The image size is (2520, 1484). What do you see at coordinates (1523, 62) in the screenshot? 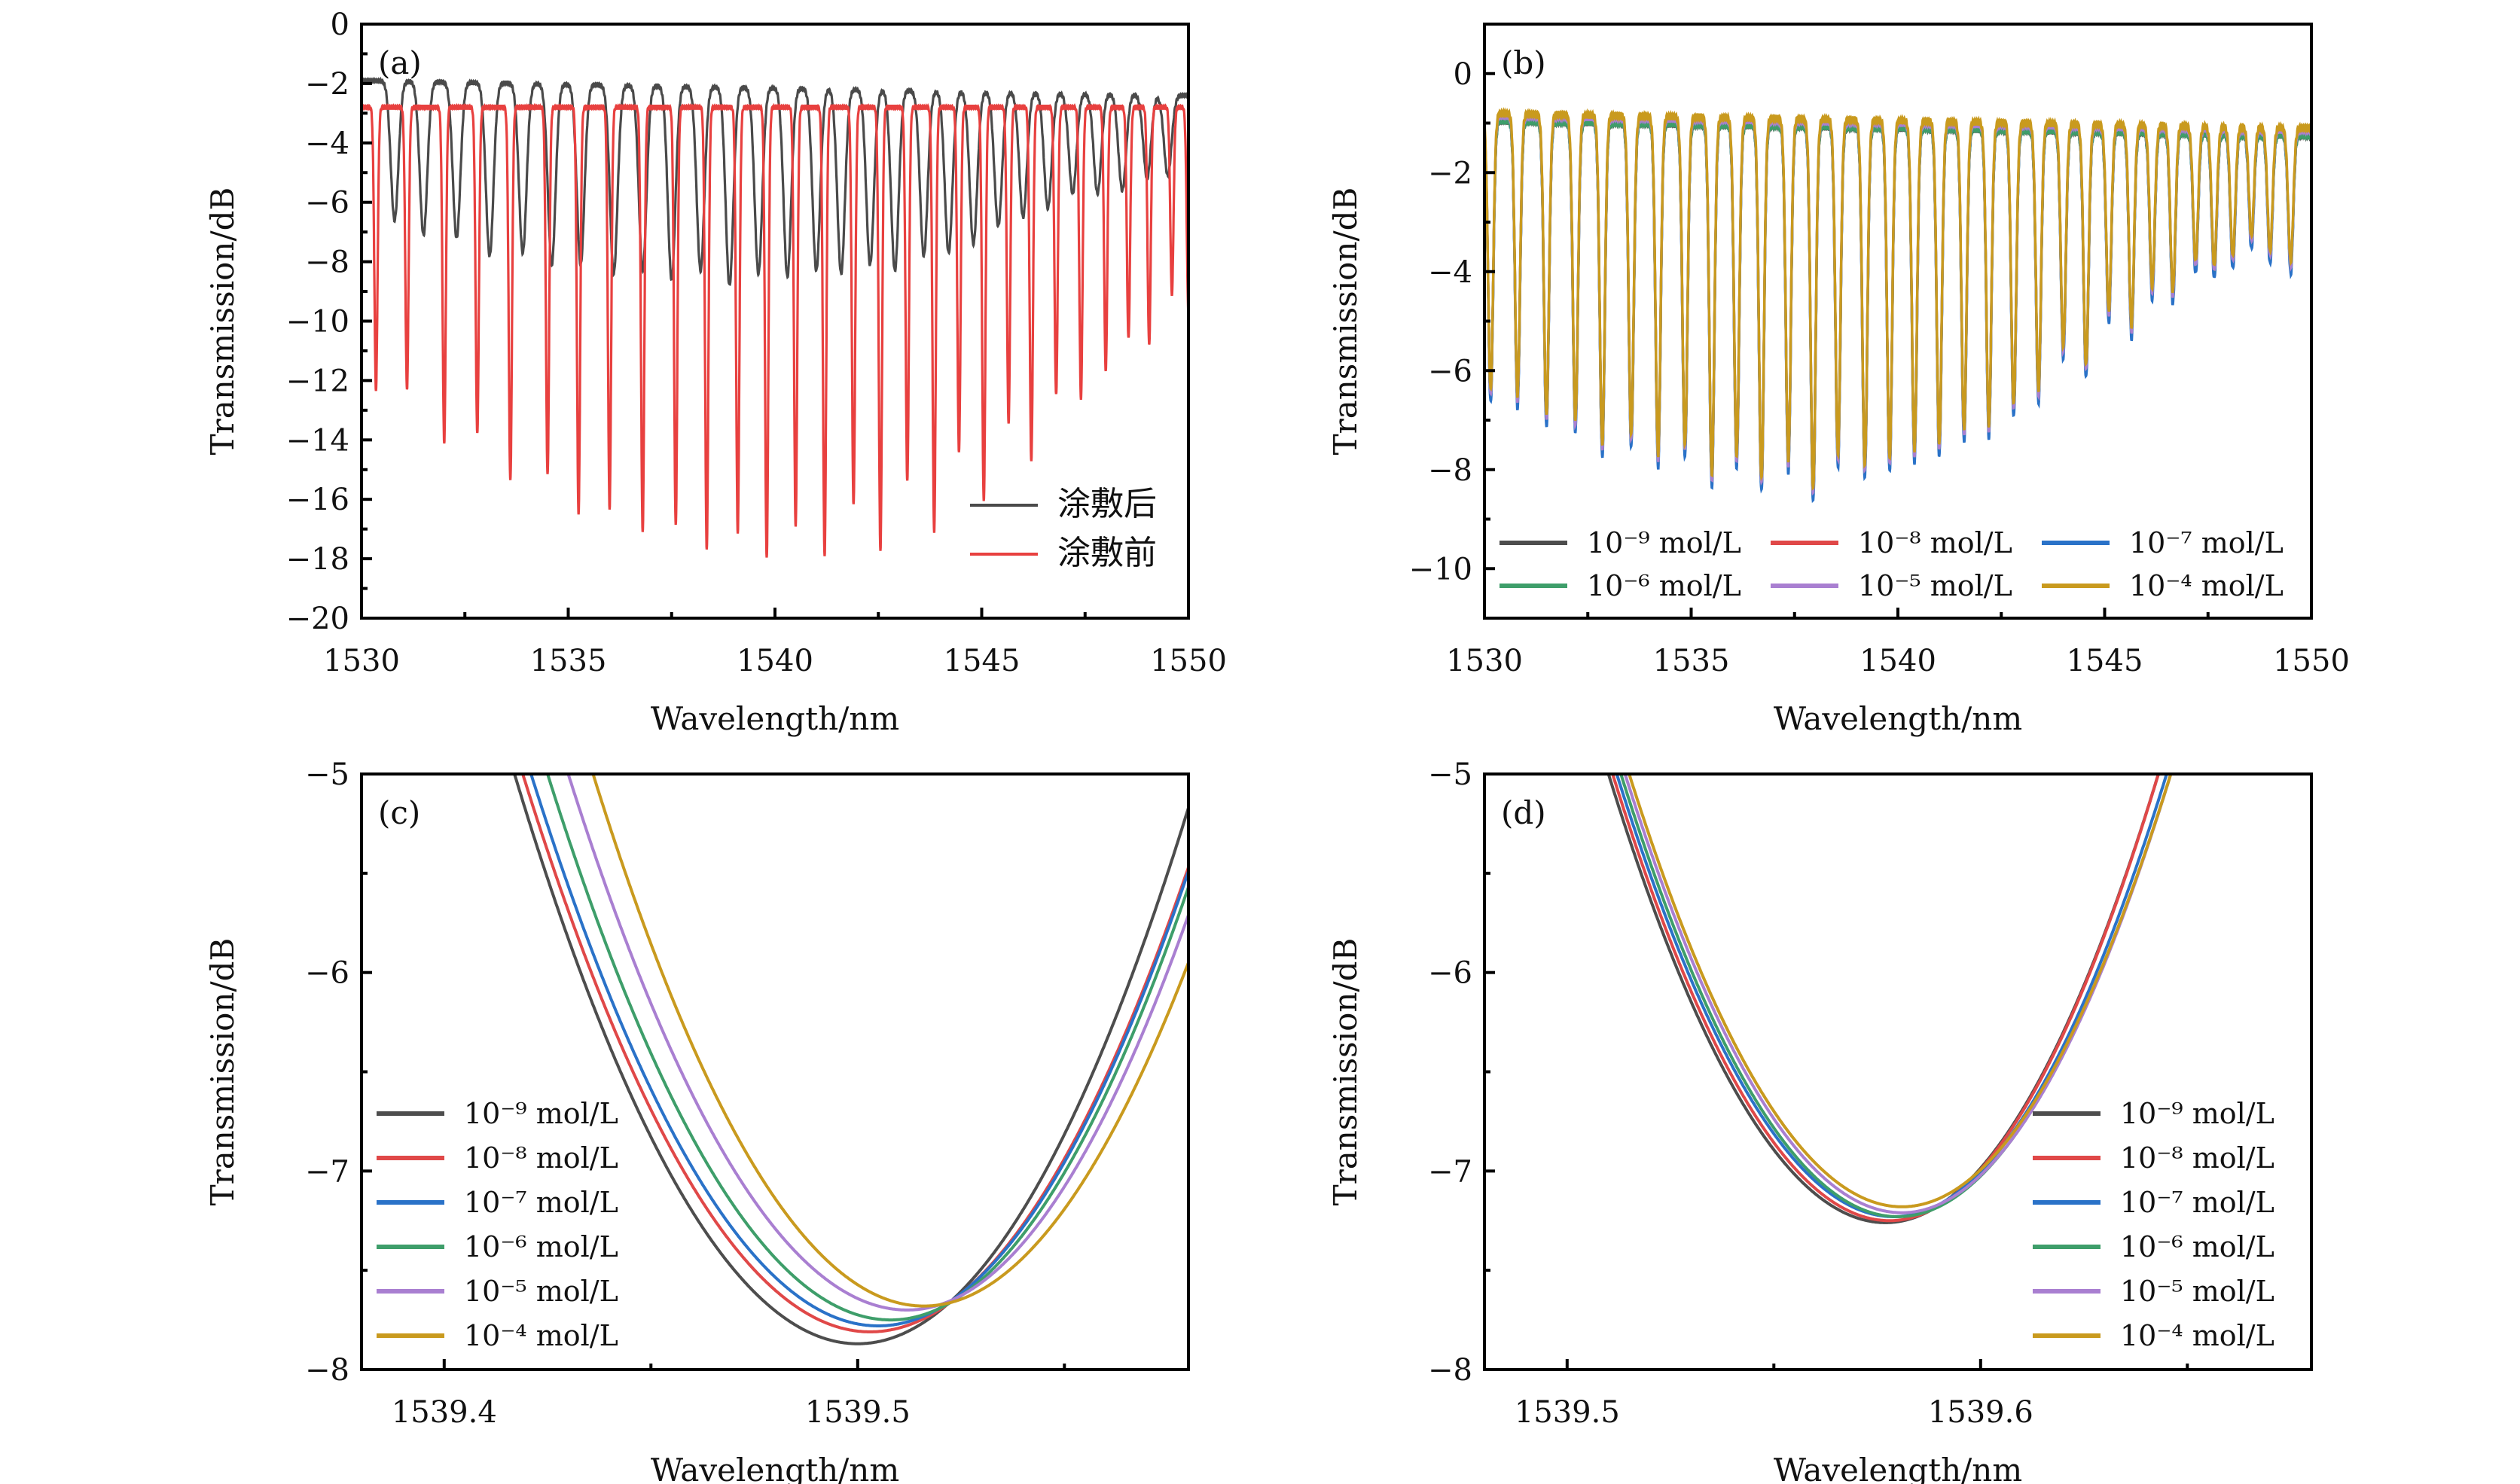
I see `panel-label: (b)` at bounding box center [1523, 62].